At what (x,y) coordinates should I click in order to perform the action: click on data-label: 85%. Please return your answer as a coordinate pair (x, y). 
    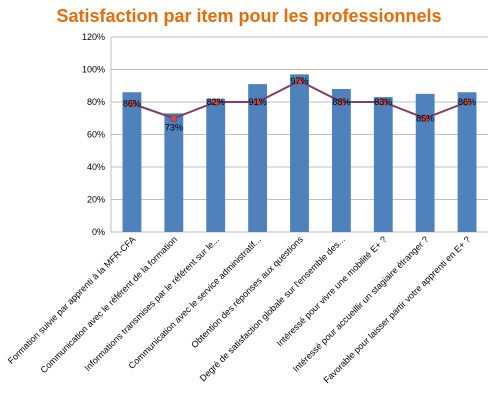
    Looking at the image, I should click on (425, 118).